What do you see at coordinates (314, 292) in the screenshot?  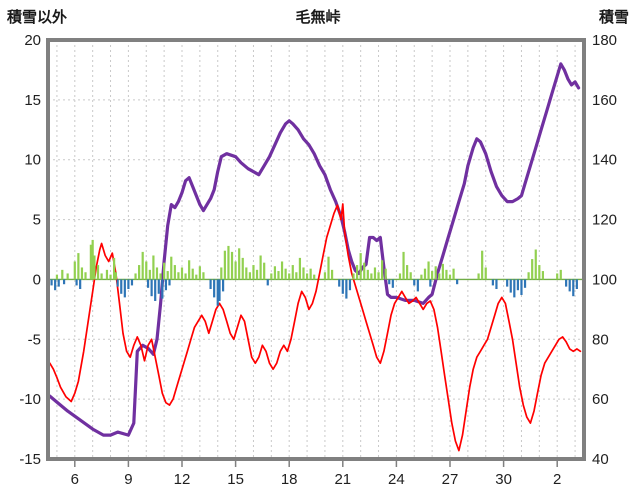 I see `series-blue-bars` at bounding box center [314, 292].